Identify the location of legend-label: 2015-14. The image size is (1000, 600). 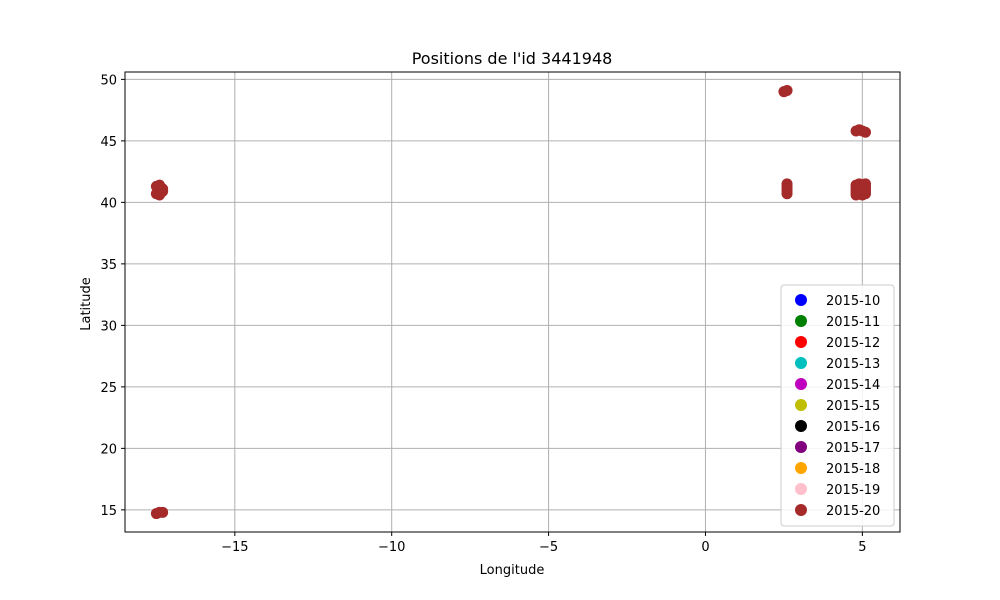
(853, 385).